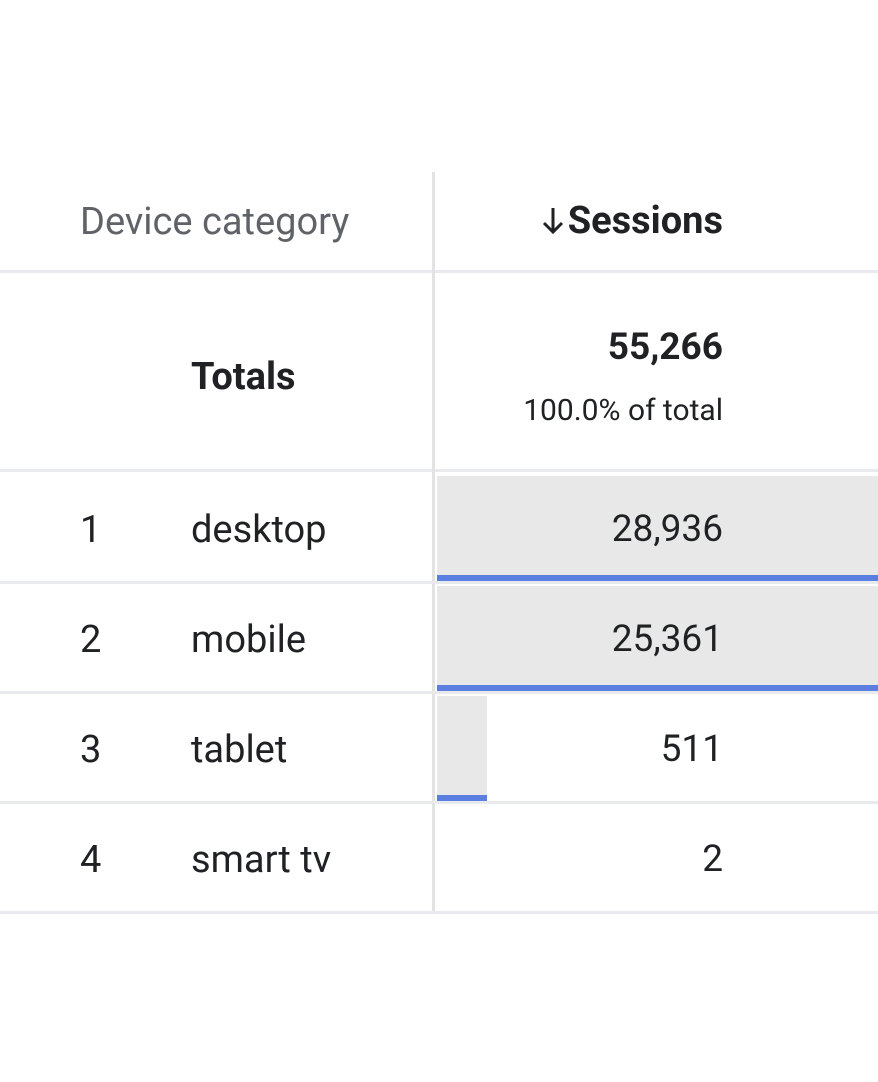 Image resolution: width=878 pixels, height=1082 pixels. I want to click on row-device: smart tv, so click(261, 860).